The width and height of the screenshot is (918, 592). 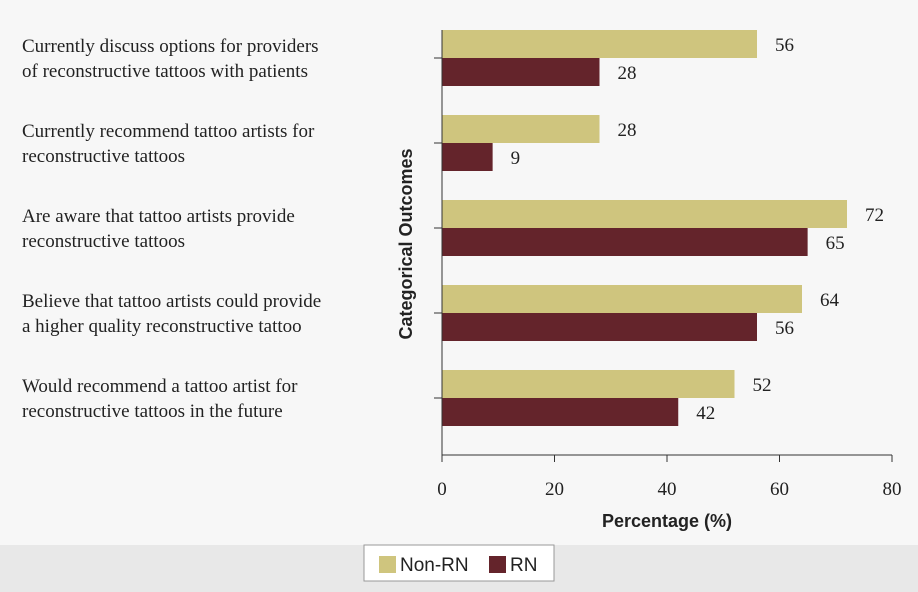 What do you see at coordinates (762, 385) in the screenshot?
I see `data-label-non-rn-5: 52` at bounding box center [762, 385].